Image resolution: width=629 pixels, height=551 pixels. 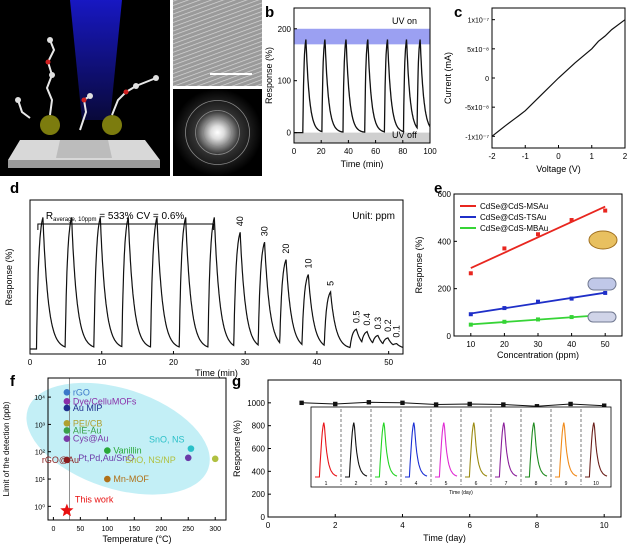 I want to click on legend-label-2: CdSe@CdS-MBAu, so click(x=514, y=228).